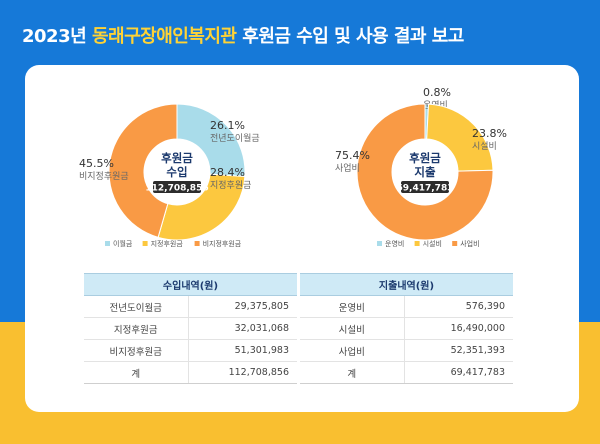  I want to click on income-item: 계, so click(136, 372).